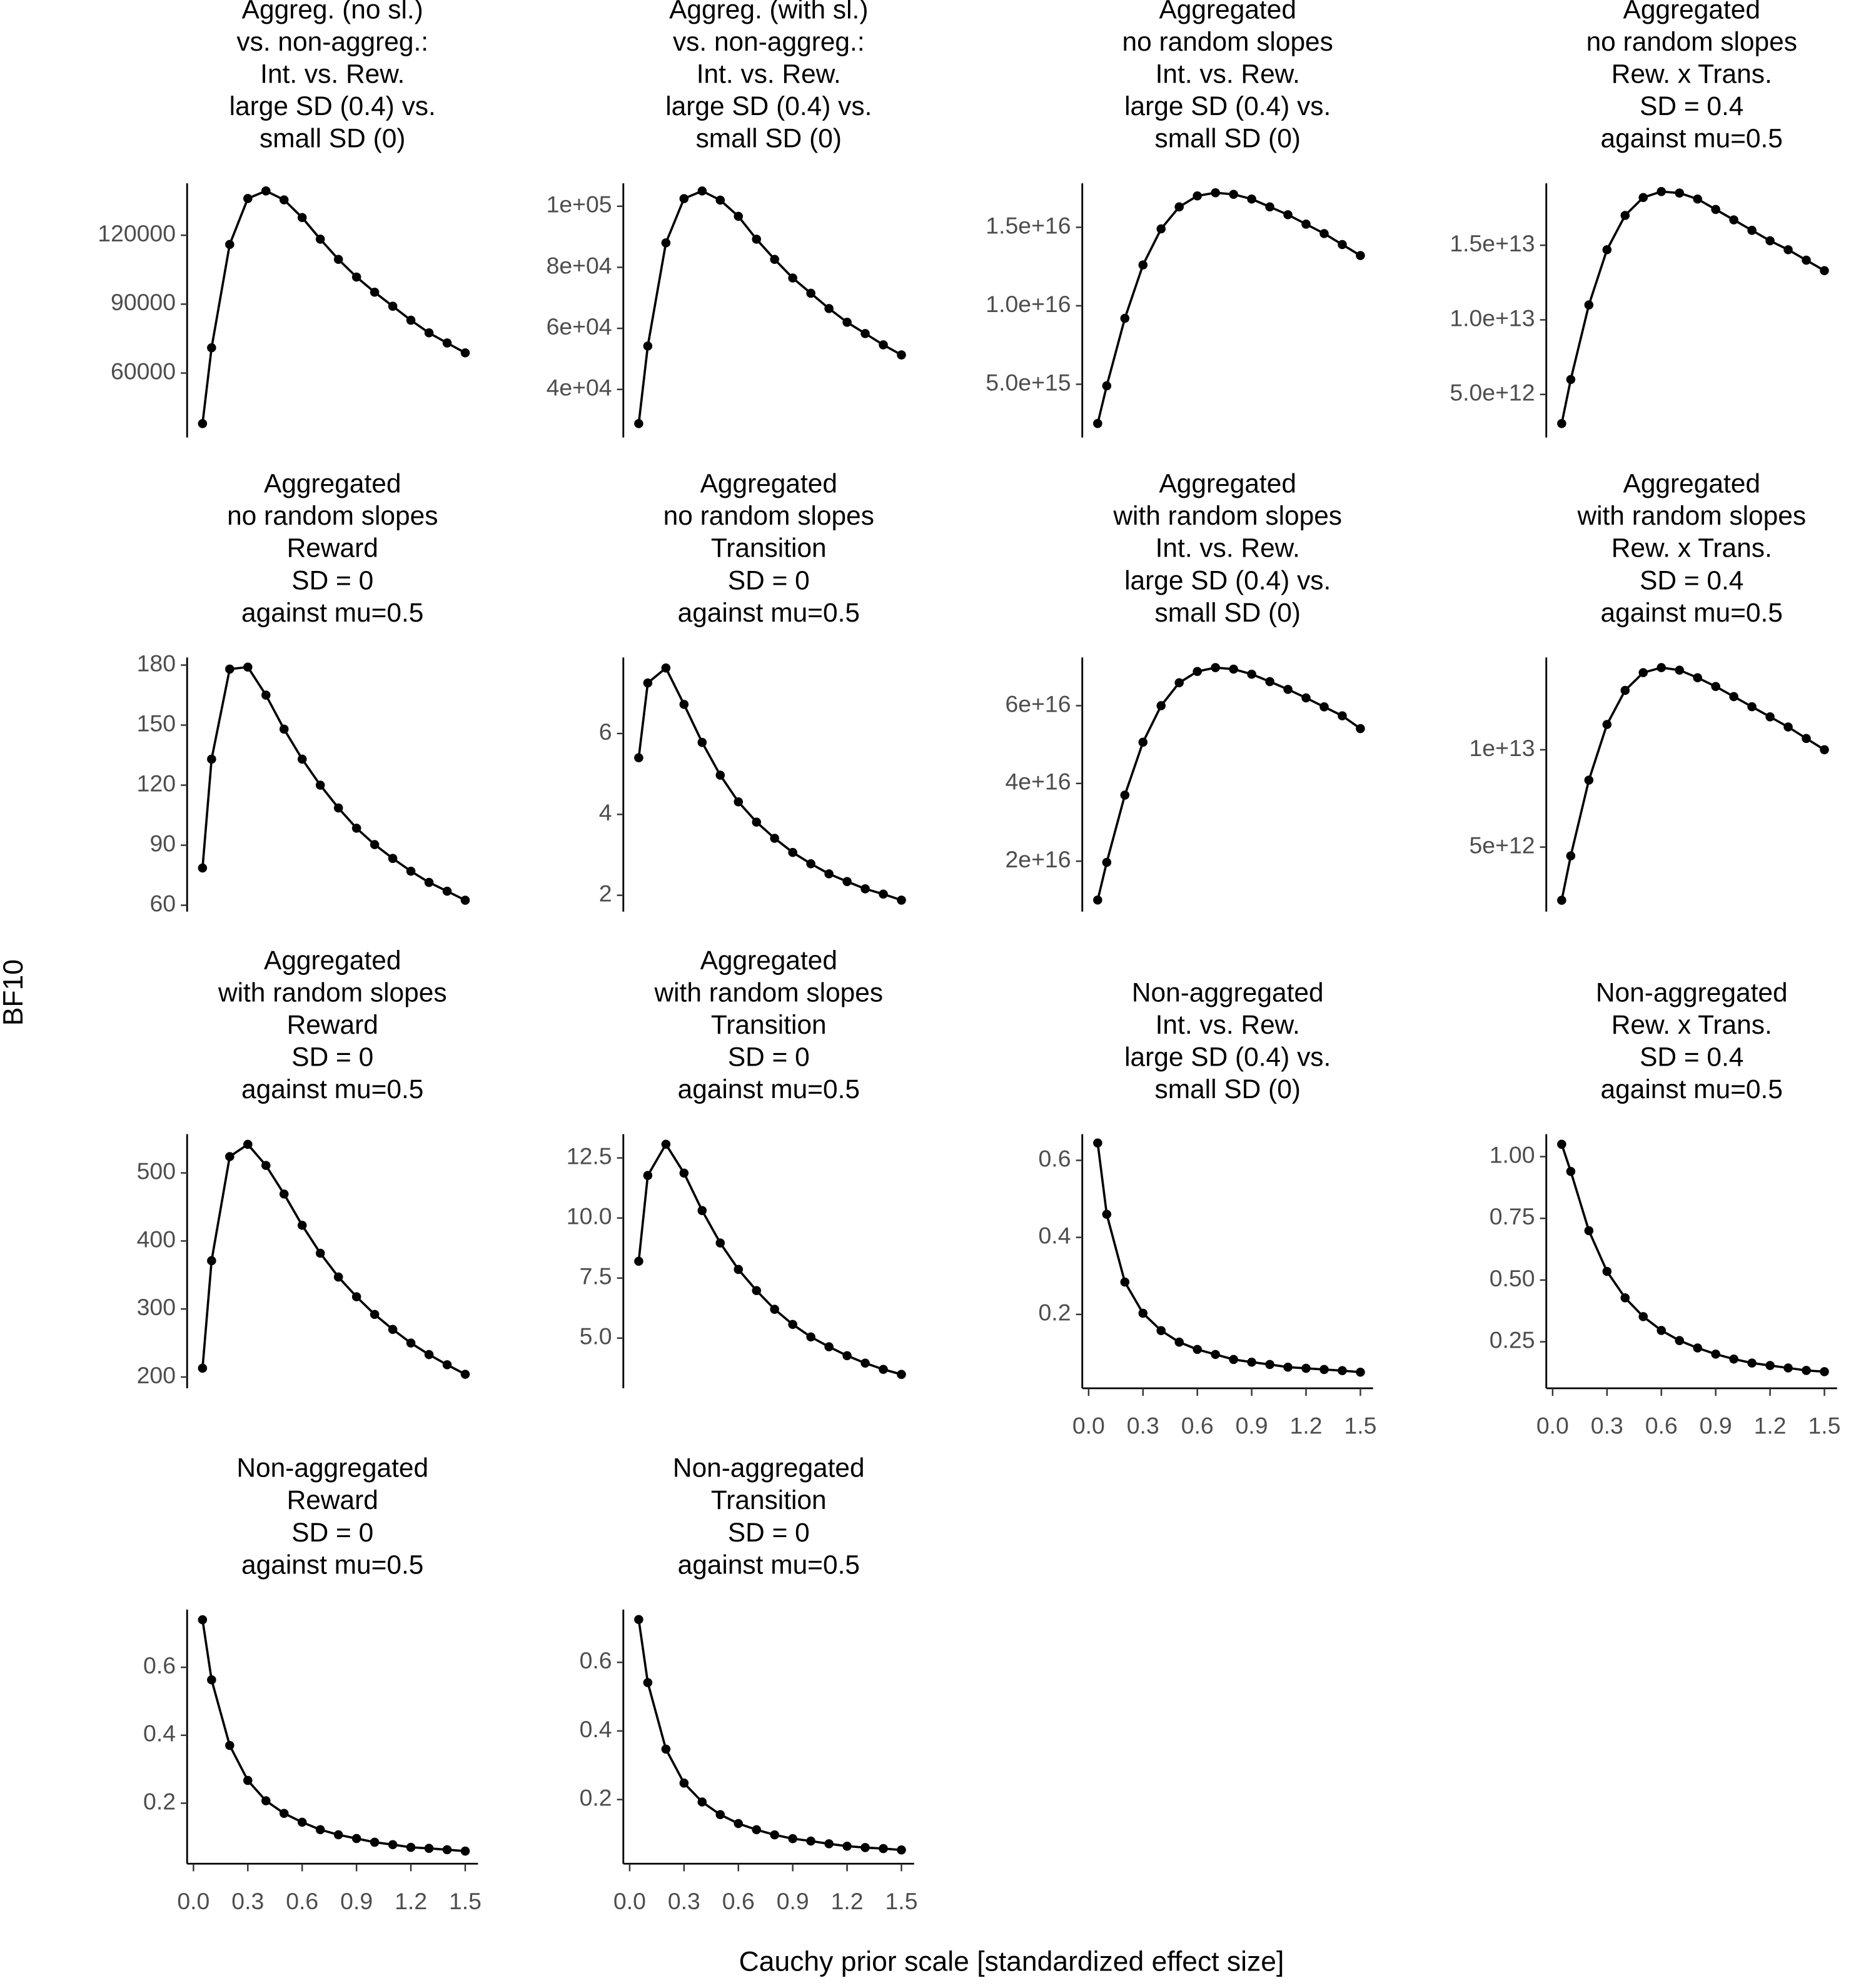 The image size is (1851, 1988). Describe the element at coordinates (332, 1468) in the screenshot. I see `panel-title: Non-aggregated` at that location.